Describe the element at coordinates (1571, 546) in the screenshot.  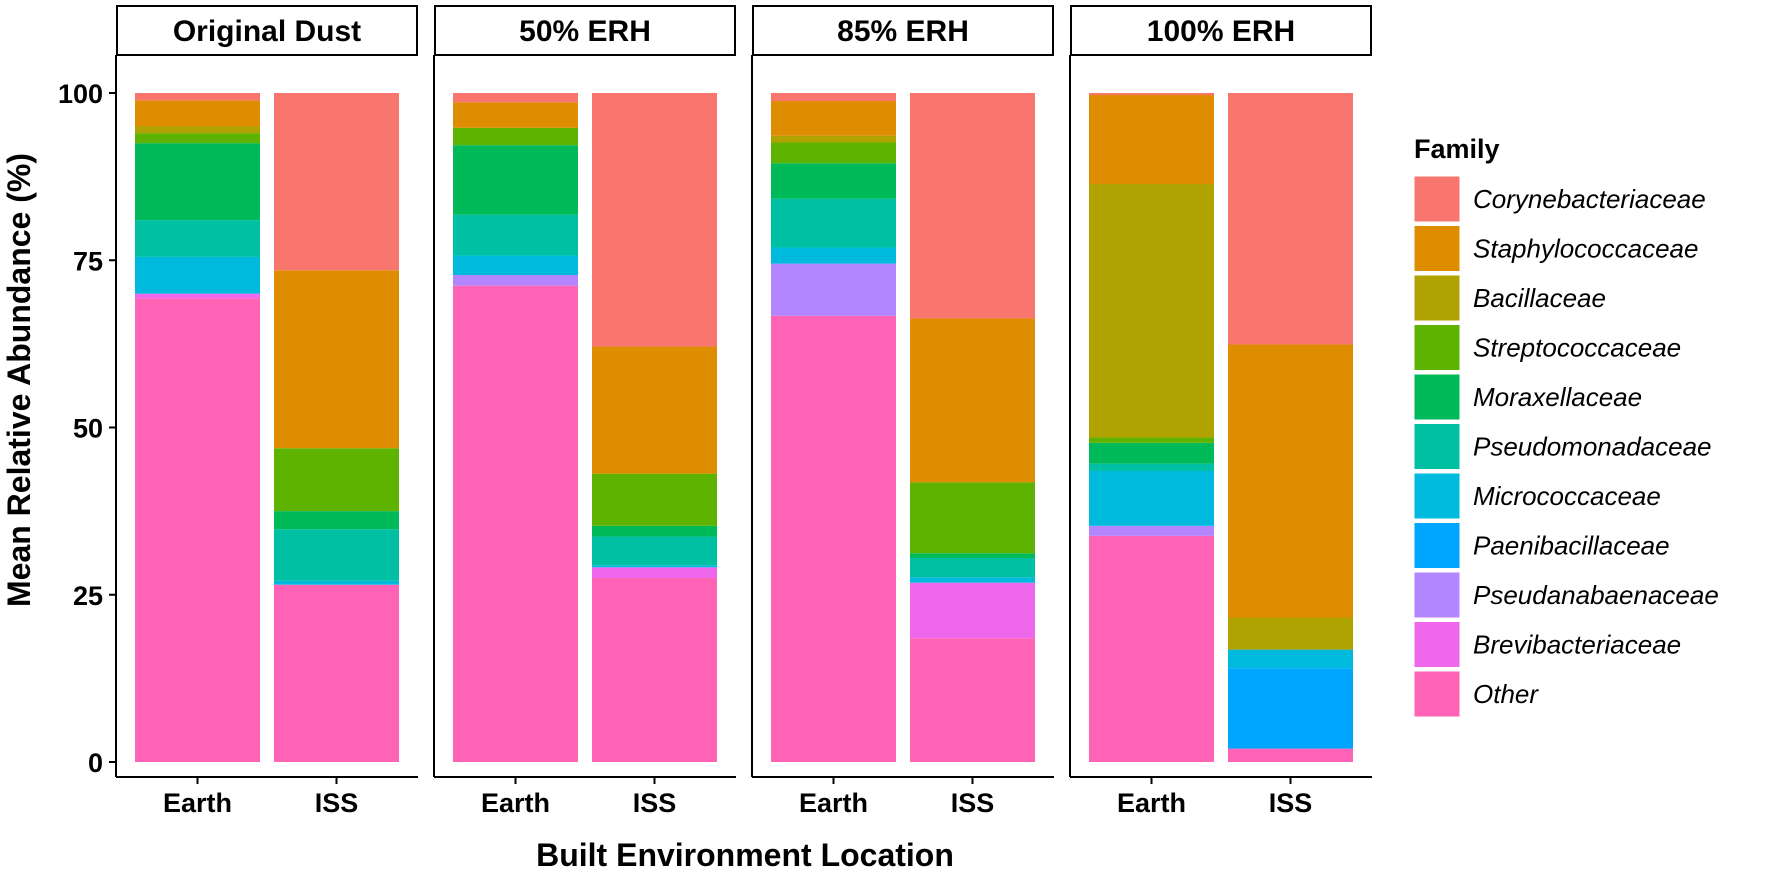
I see `legend-label: Paenibacillaceae` at that location.